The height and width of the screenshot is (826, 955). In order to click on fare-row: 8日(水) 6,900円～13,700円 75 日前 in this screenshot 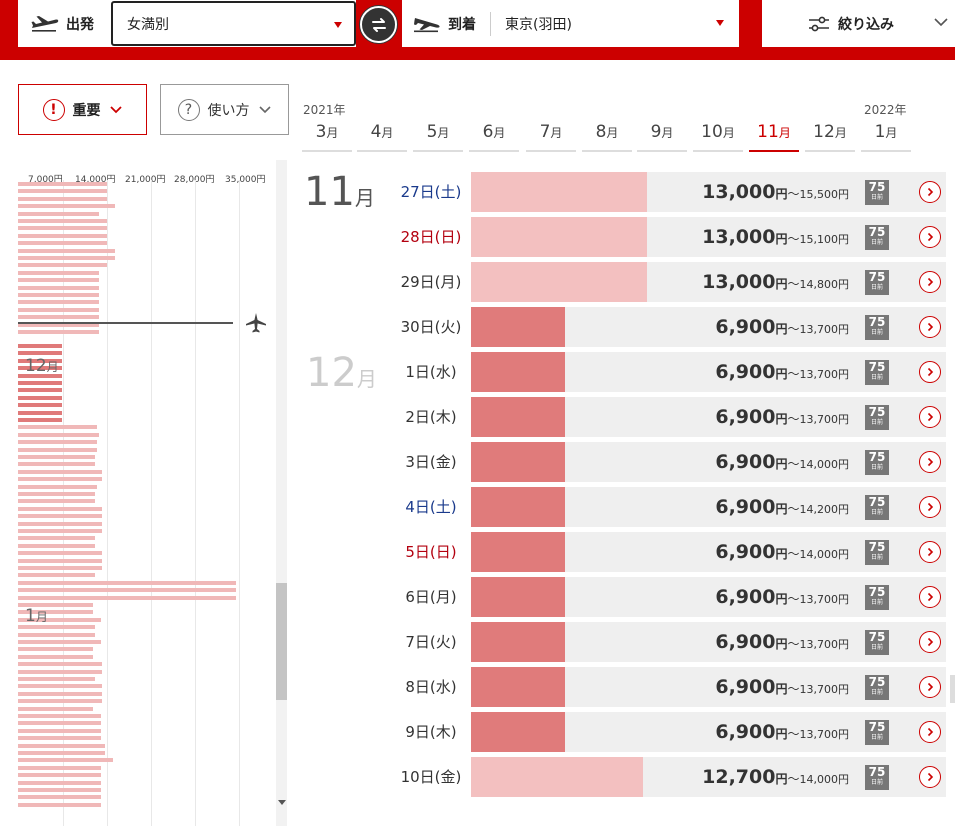, I will do `click(670, 687)`.